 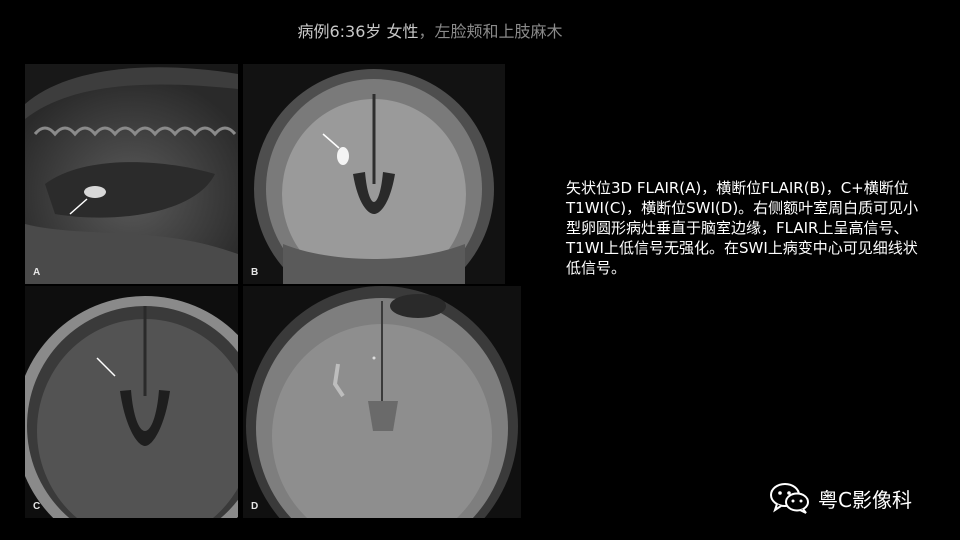 I want to click on title-subtitle: ，左脸颊和上肢麻木, so click(x=490, y=31).